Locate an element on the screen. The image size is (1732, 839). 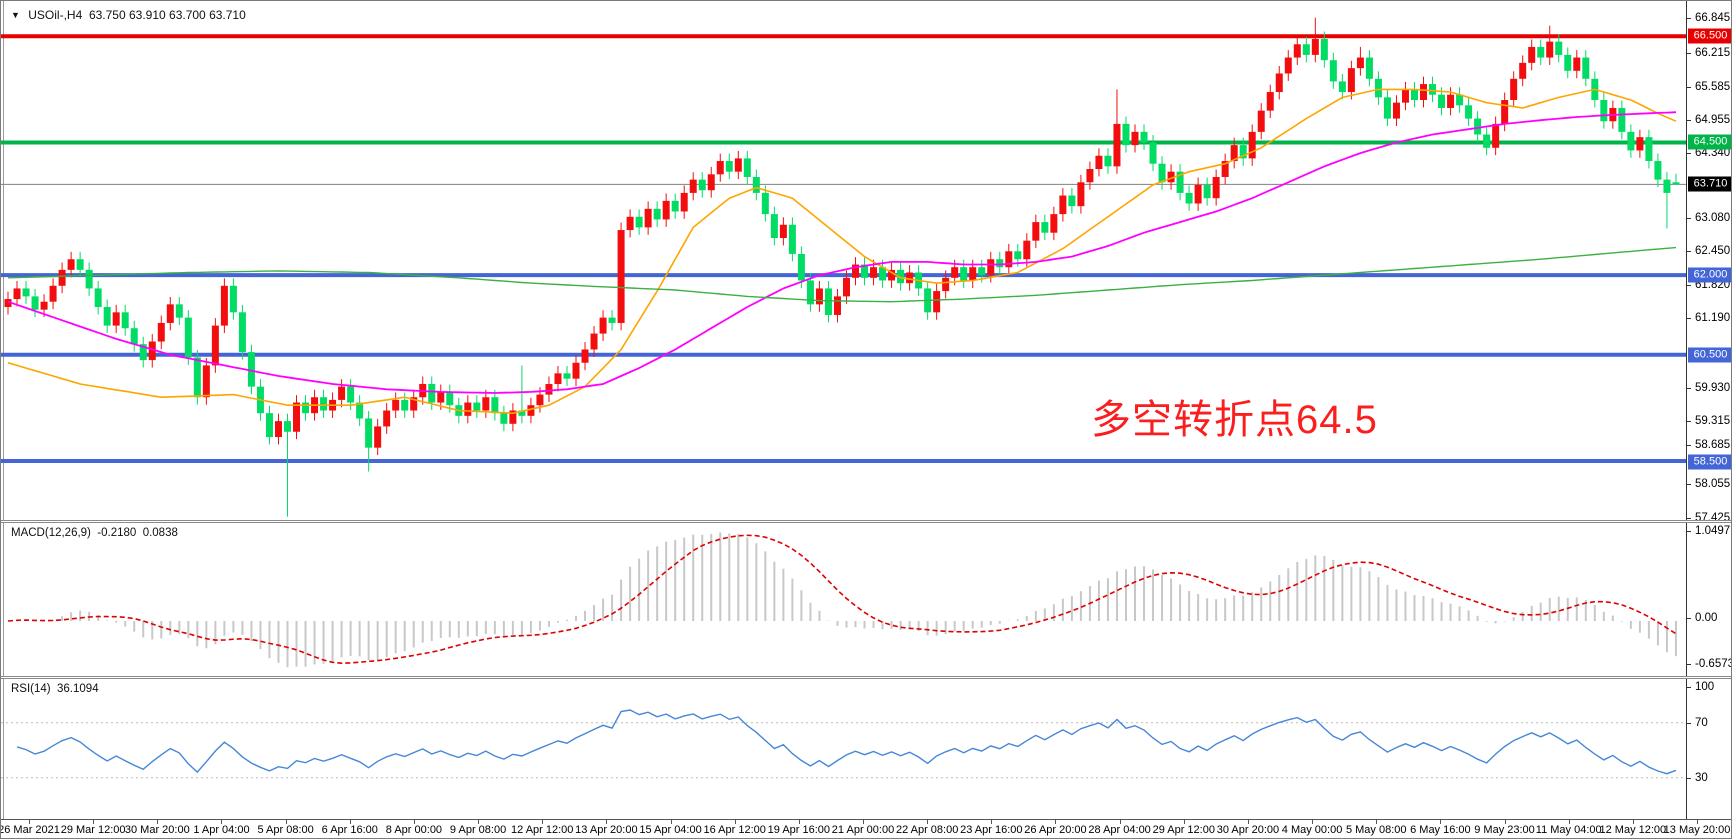
rsi-value: 36.1094 is located at coordinates (78, 689).